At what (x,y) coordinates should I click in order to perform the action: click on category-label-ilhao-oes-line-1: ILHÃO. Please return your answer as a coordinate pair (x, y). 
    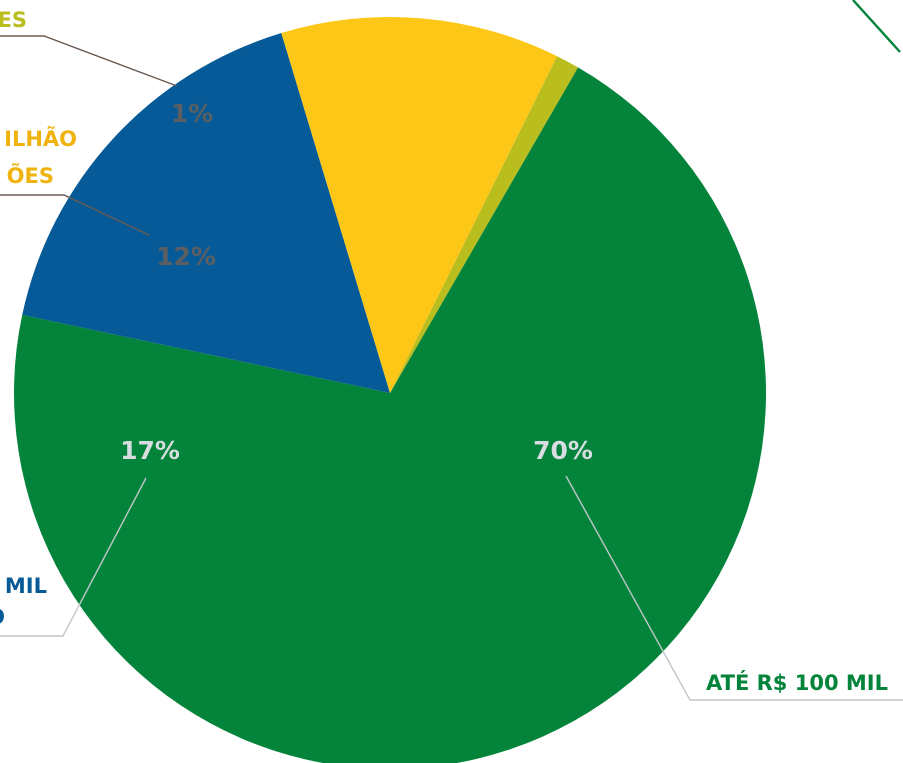
    Looking at the image, I should click on (40, 138).